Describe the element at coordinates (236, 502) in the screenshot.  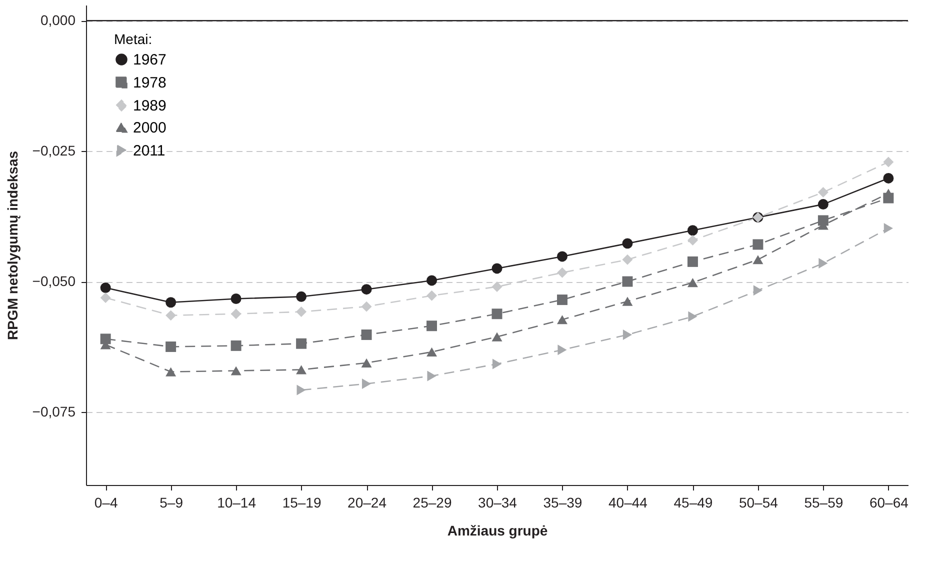
I see `x-tick-label: 10–14` at that location.